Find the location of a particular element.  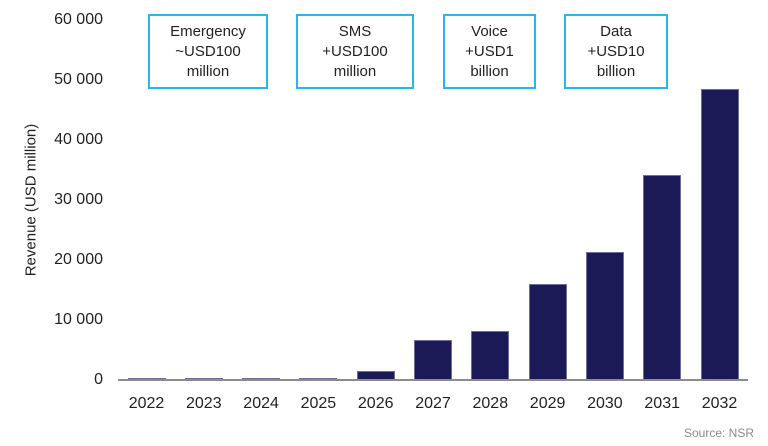

x-tick-label: 2031 is located at coordinates (662, 403).